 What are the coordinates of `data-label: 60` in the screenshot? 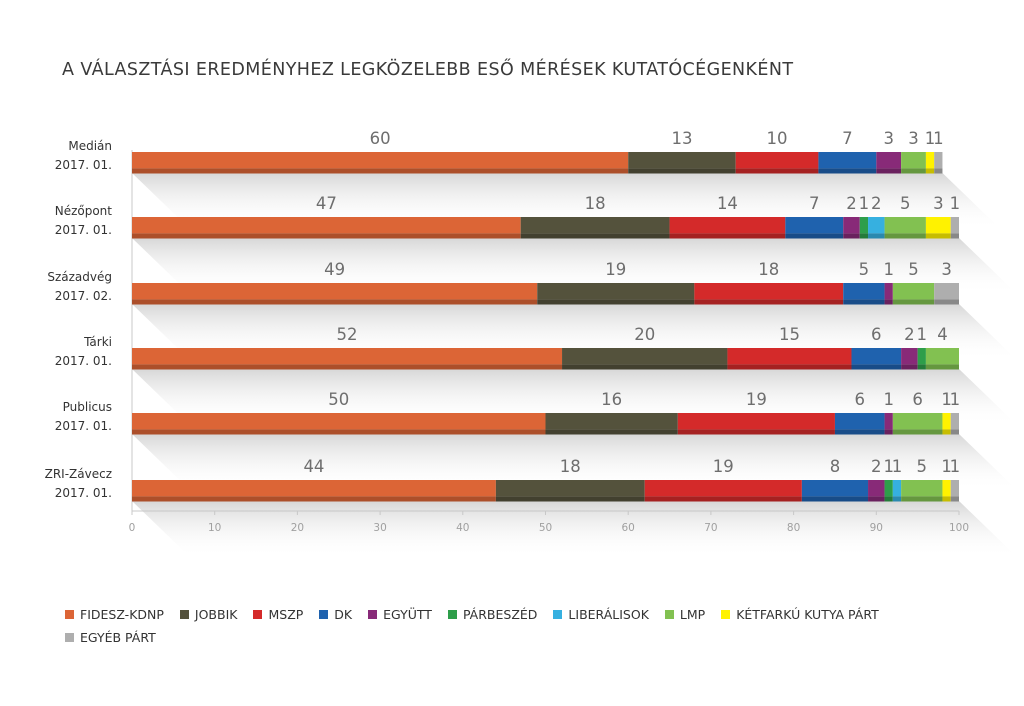 It's located at (380, 138).